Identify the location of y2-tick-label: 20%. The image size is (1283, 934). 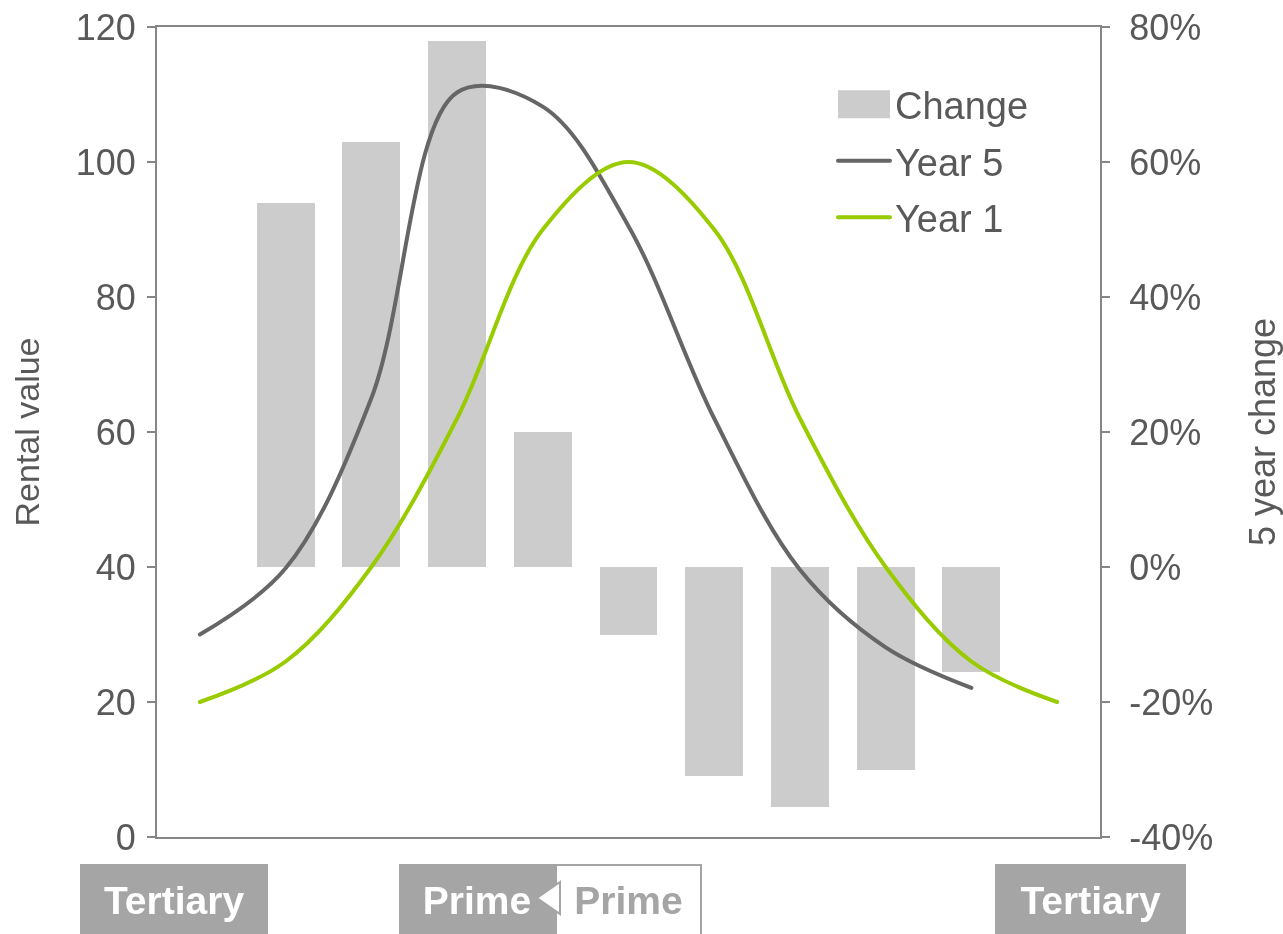
(1165, 432).